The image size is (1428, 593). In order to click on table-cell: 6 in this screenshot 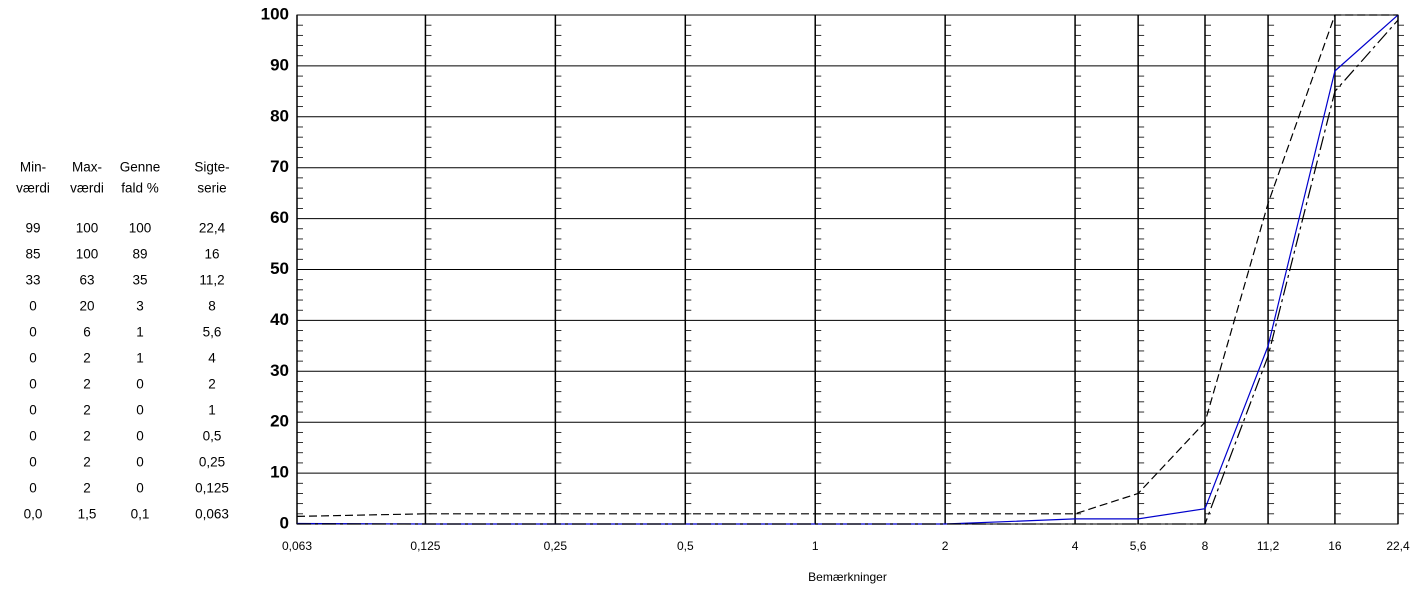, I will do `click(87, 332)`.